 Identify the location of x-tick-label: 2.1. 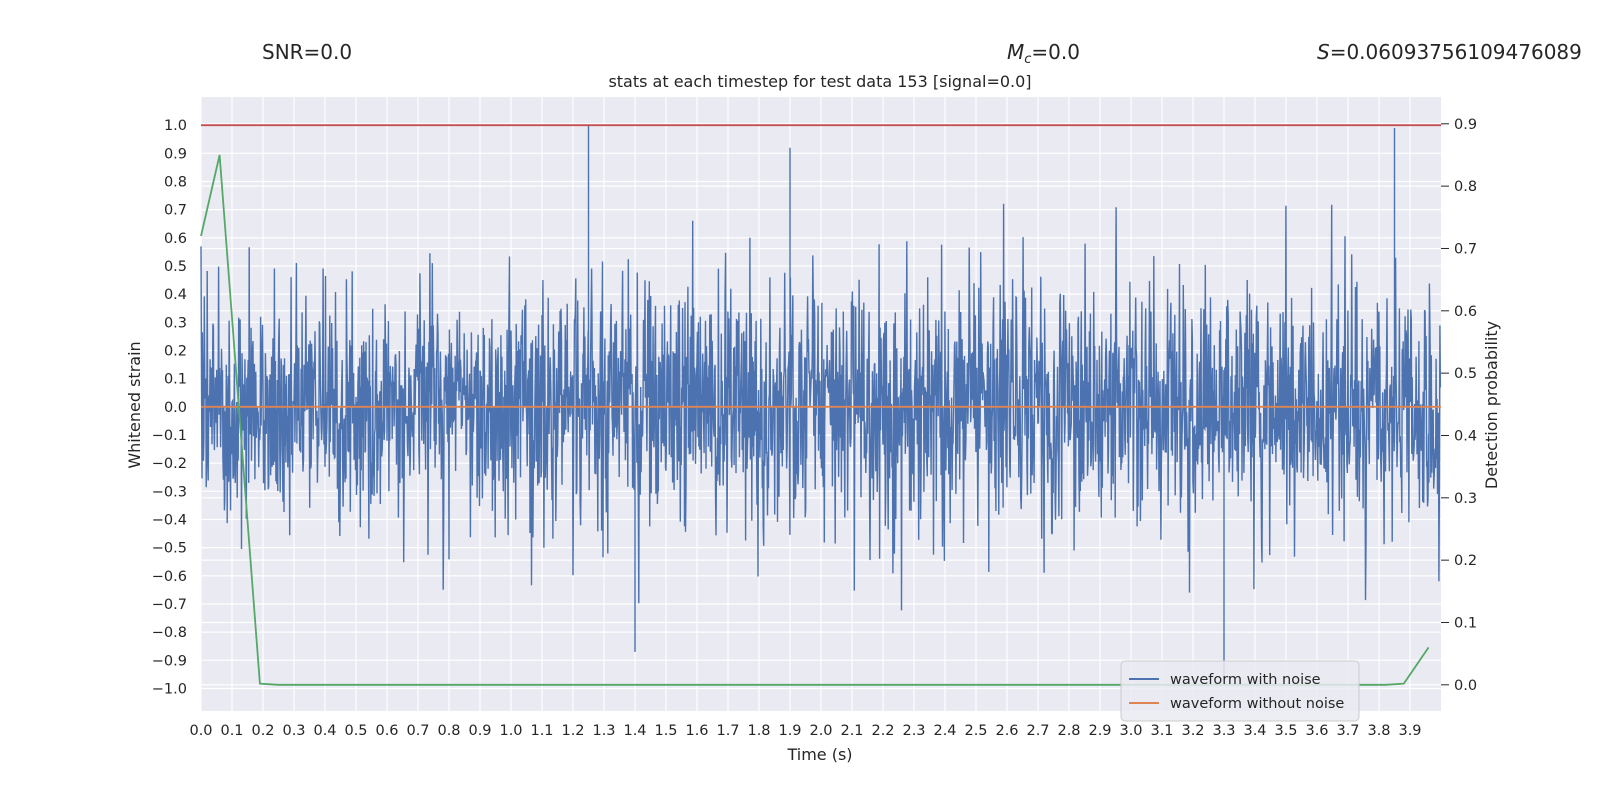
(851, 731).